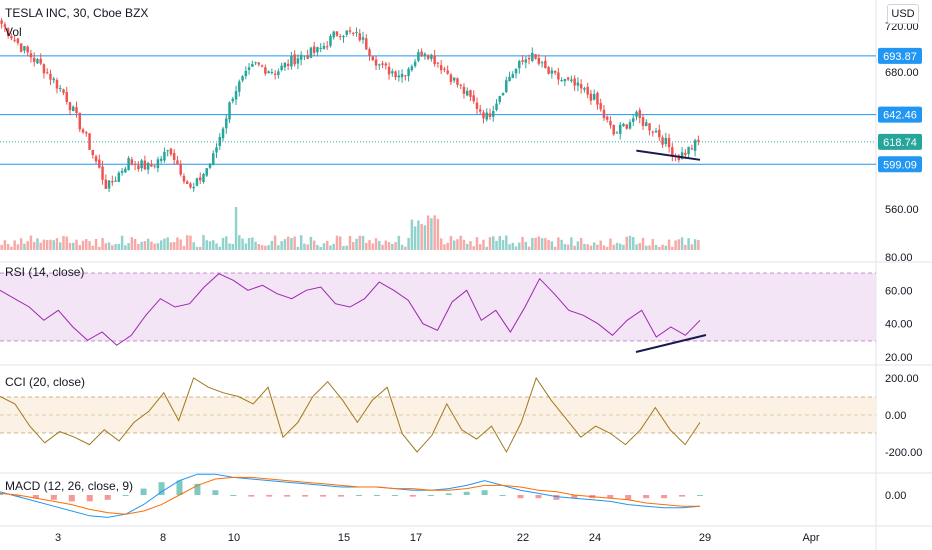 Image resolution: width=932 pixels, height=550 pixels. Describe the element at coordinates (350, 309) in the screenshot. I see `rsi-line` at that location.